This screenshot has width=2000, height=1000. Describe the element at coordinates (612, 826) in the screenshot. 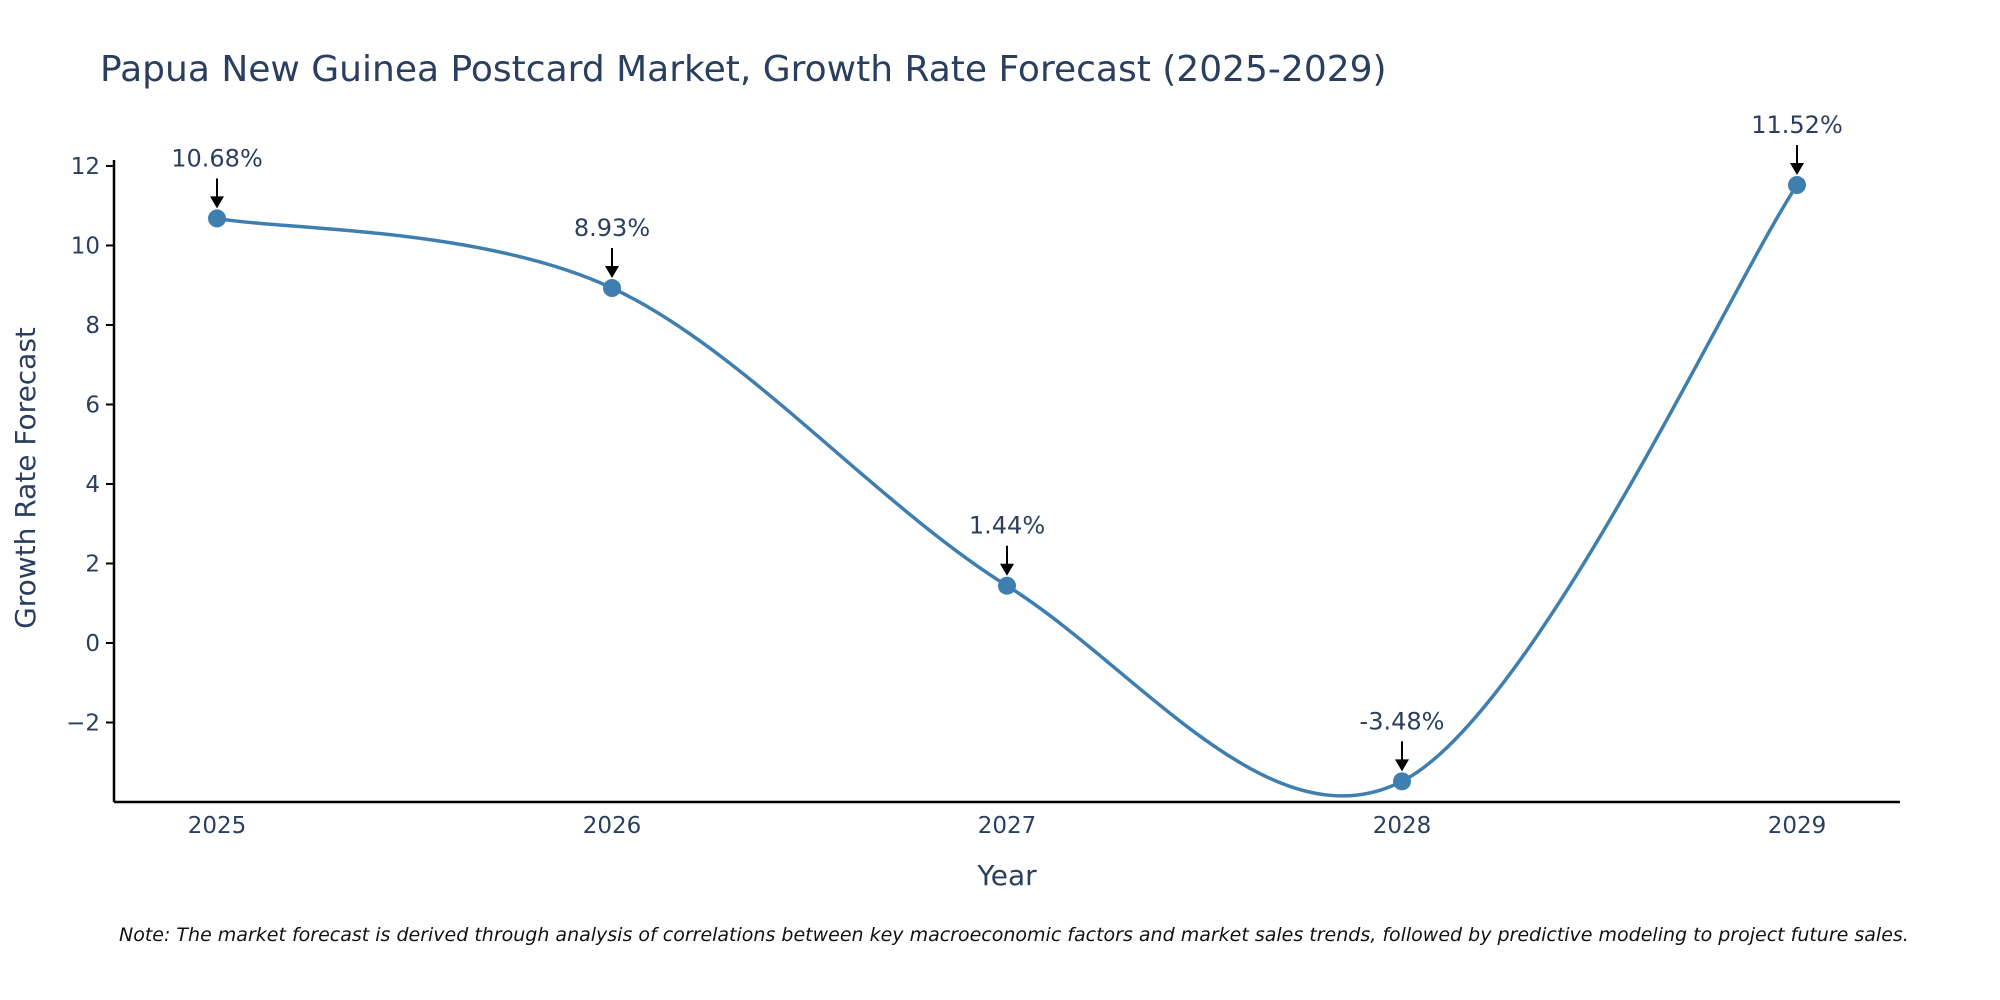

I see `x-tick-label: 2026` at that location.